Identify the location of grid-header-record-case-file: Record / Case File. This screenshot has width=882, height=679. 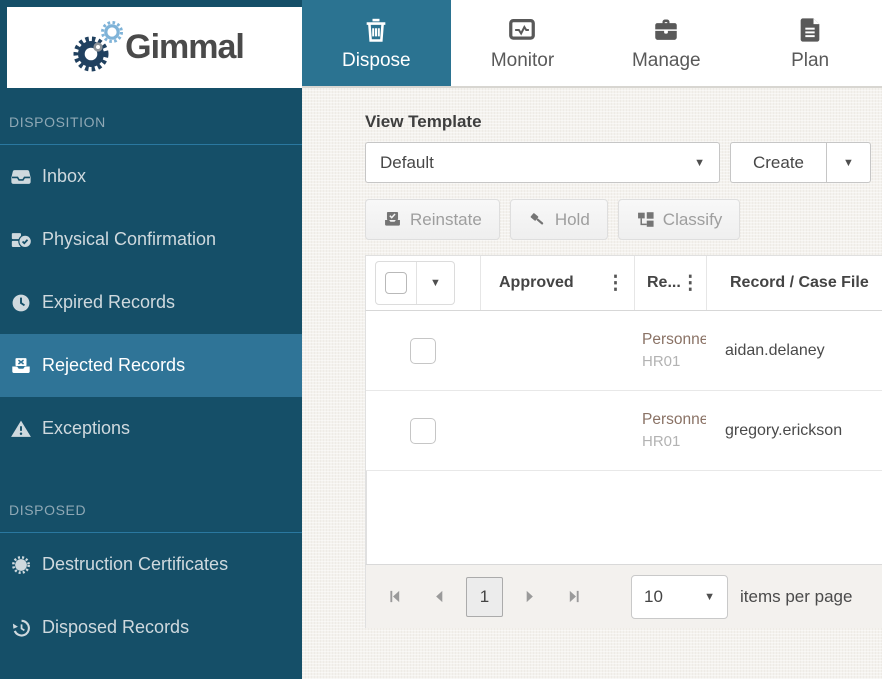
(794, 283).